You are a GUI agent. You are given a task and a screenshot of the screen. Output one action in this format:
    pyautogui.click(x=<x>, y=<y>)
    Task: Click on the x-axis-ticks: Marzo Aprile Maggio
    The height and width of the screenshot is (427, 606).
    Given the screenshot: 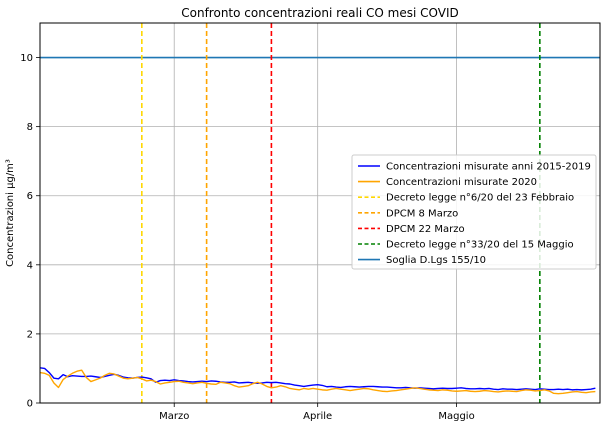 What is the action you would take?
    pyautogui.click(x=317, y=412)
    